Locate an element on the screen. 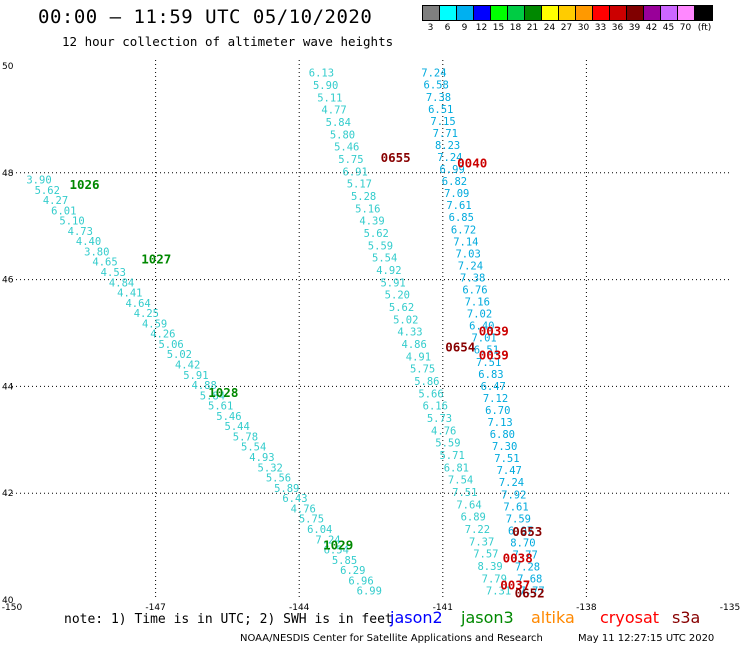 The image size is (740, 650). wave-height-value: 4.93 is located at coordinates (261, 458).